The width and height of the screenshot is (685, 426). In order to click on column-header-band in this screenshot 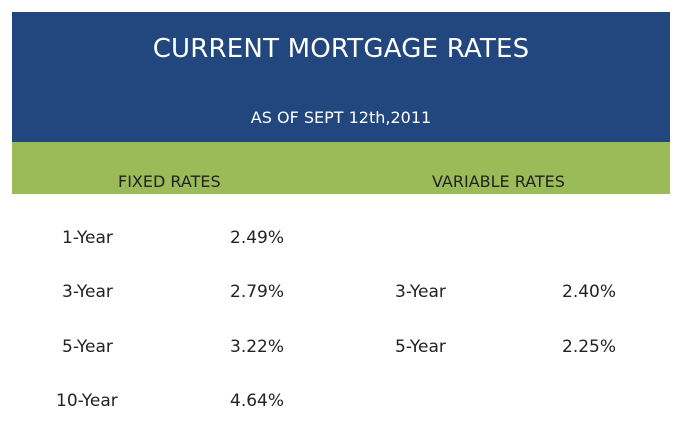, I will do `click(341, 168)`.